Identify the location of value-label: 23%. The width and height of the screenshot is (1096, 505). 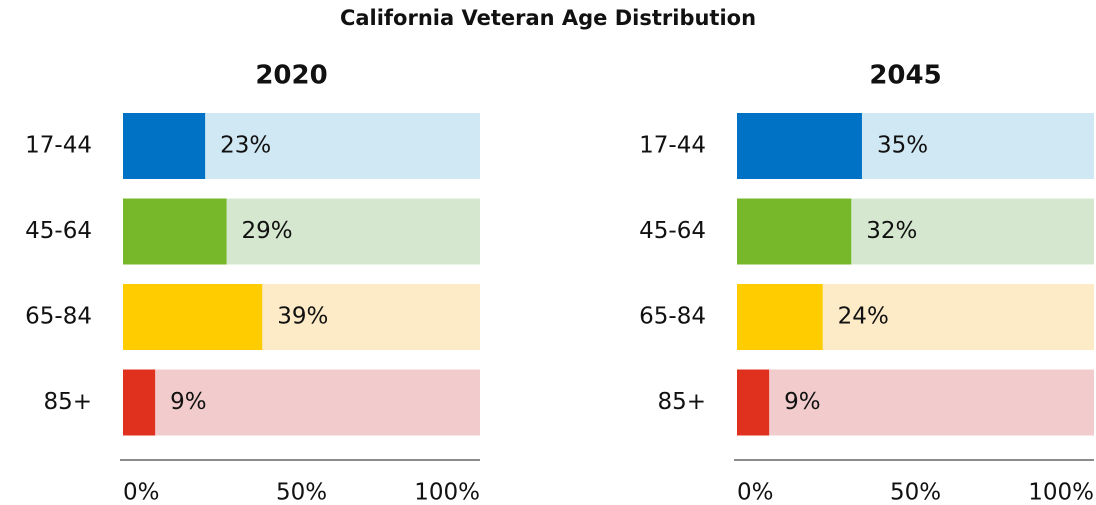
(245, 146).